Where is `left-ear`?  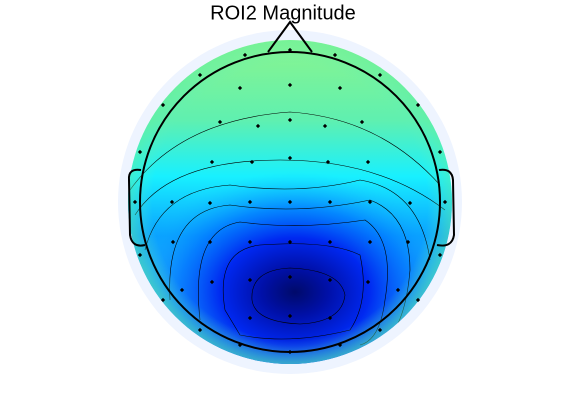 left-ear is located at coordinates (136, 207).